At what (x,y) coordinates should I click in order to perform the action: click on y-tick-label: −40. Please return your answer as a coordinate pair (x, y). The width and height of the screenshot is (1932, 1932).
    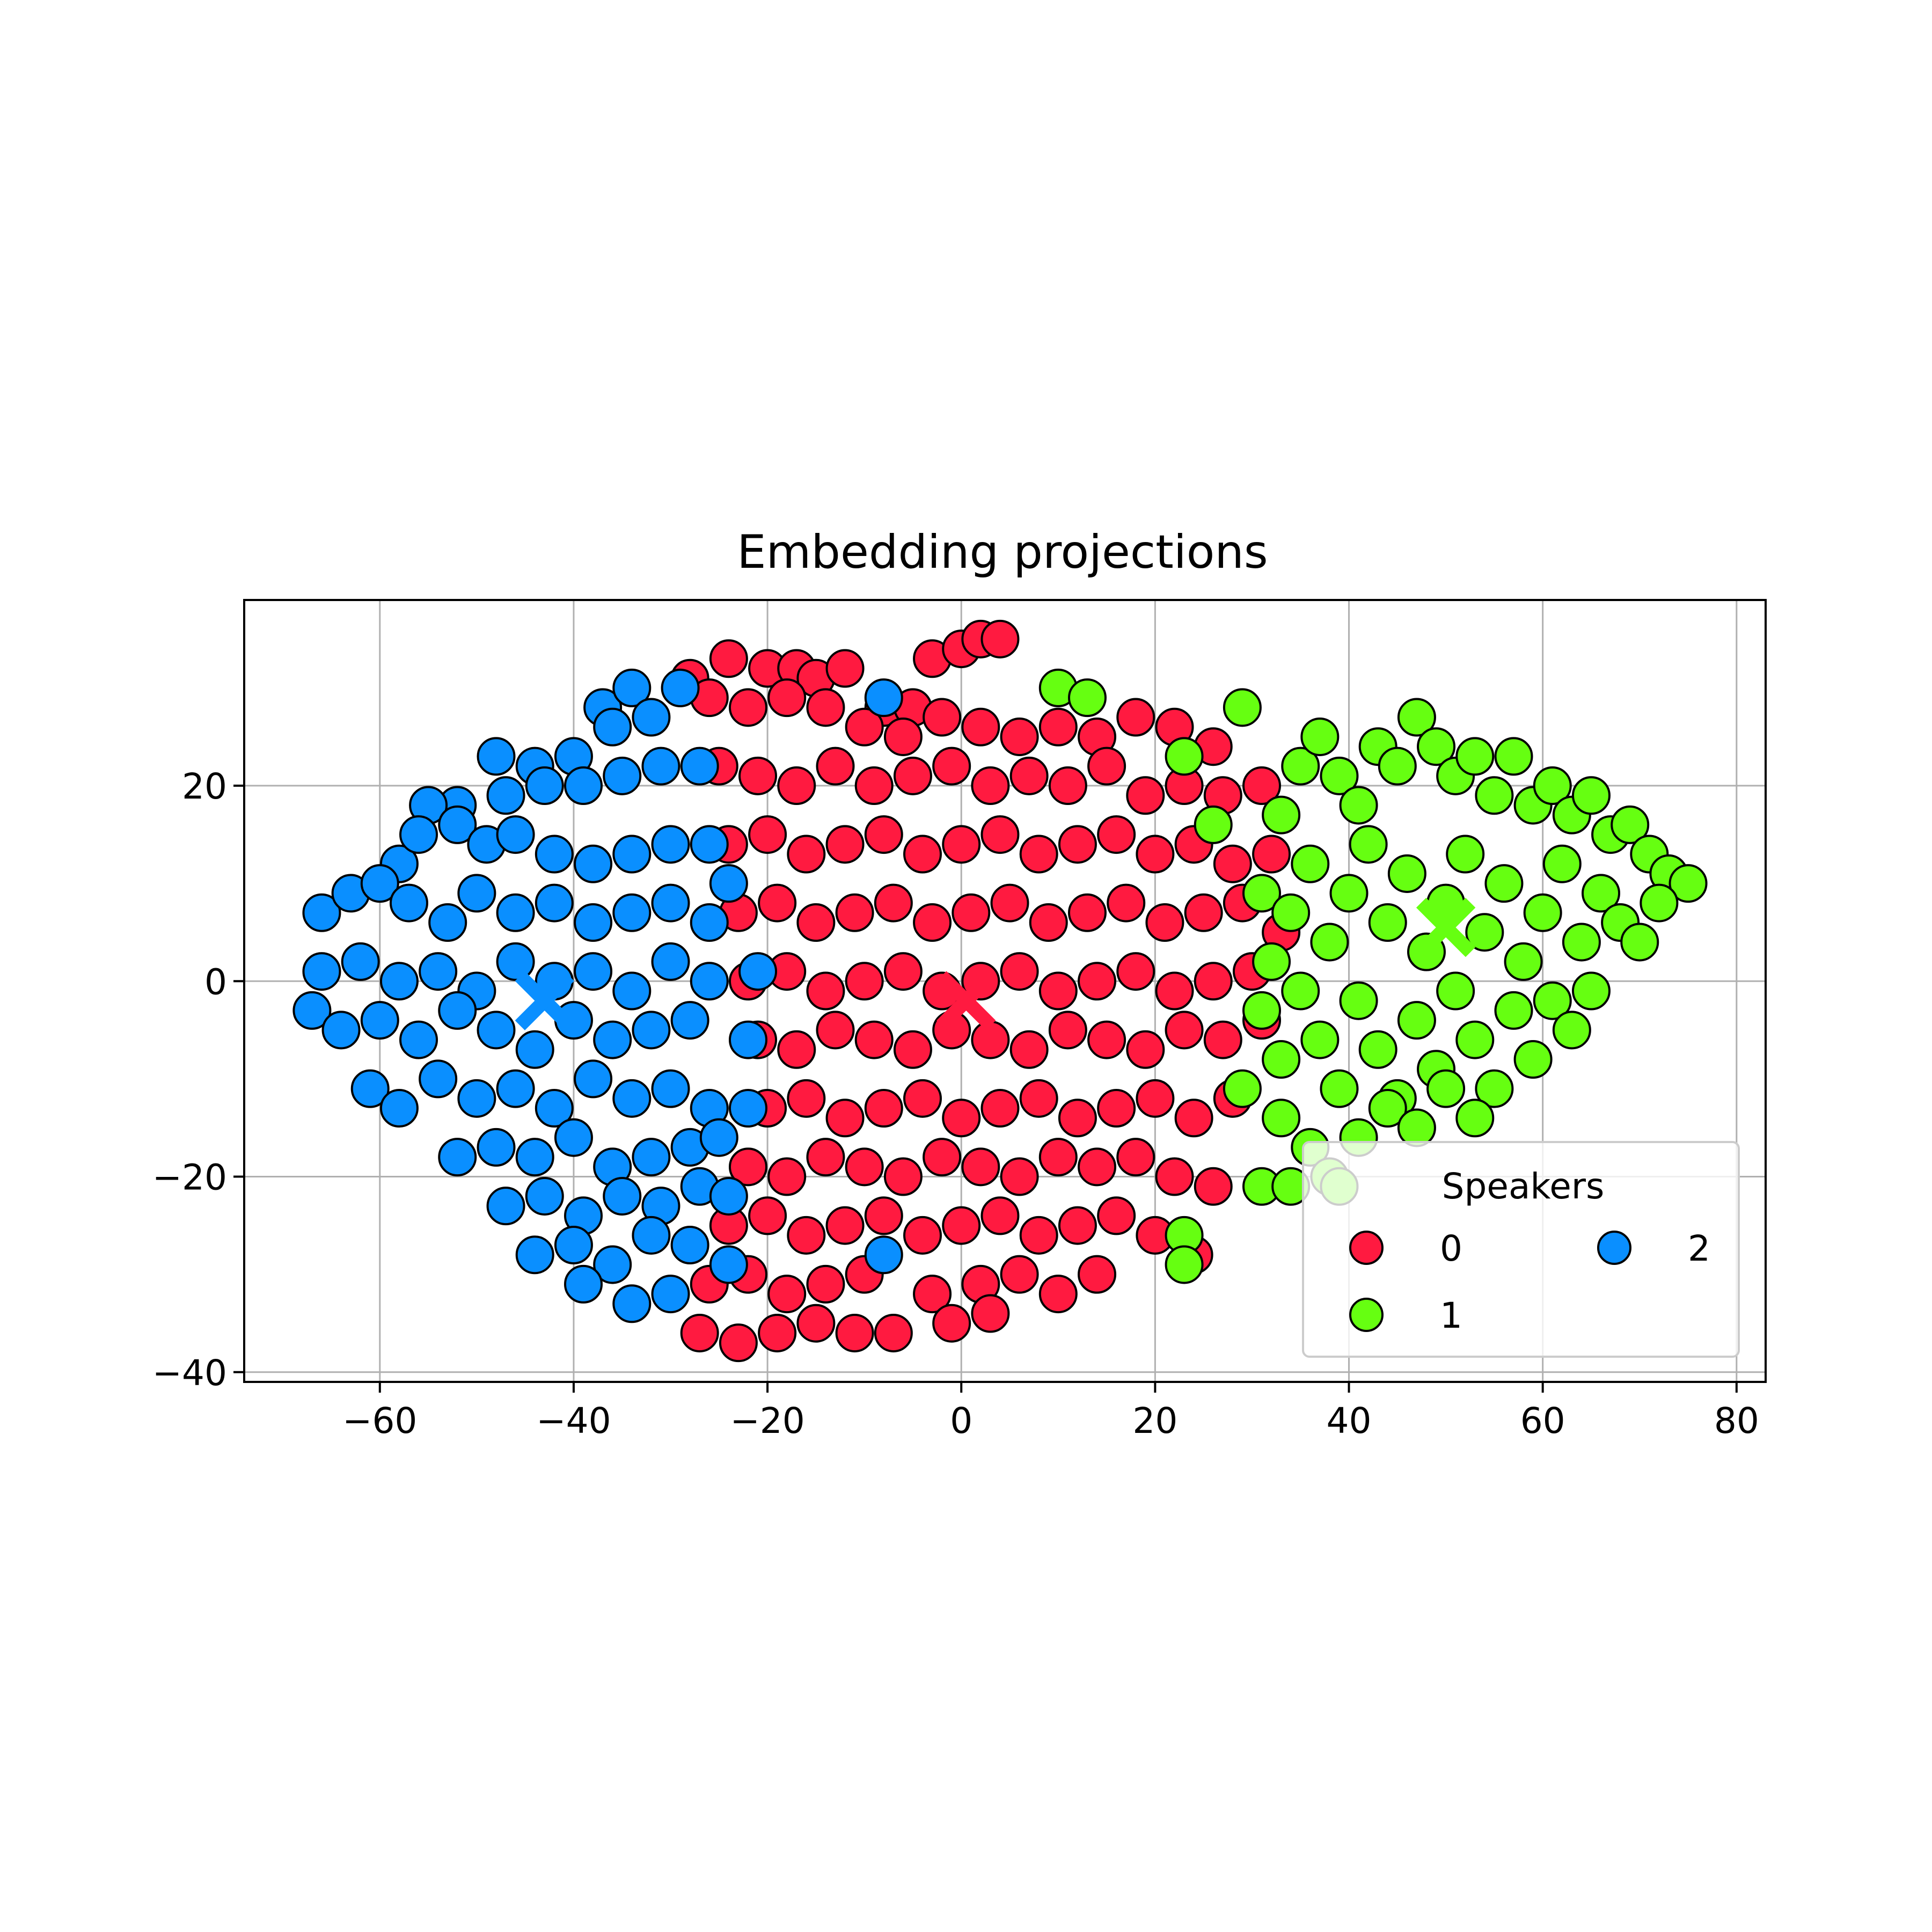
    Looking at the image, I should click on (189, 1373).